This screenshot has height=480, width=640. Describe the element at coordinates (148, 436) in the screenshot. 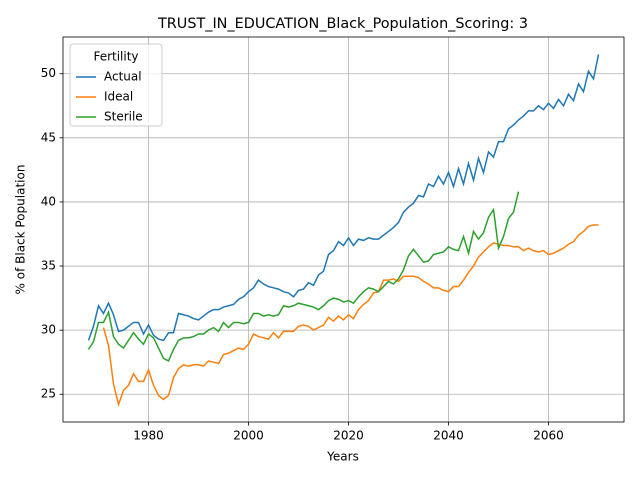

I see `x-tick-label: 1980` at that location.